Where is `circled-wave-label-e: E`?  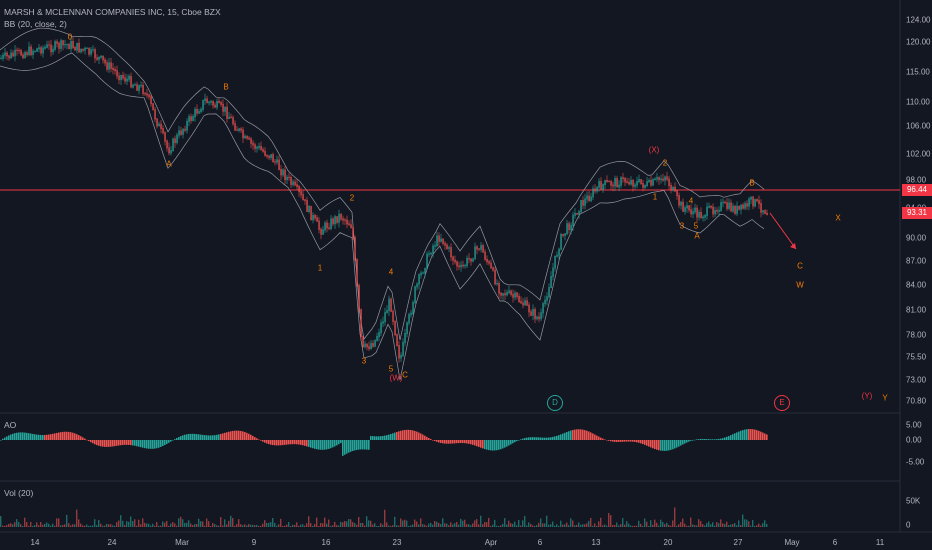 circled-wave-label-e: E is located at coordinates (782, 403).